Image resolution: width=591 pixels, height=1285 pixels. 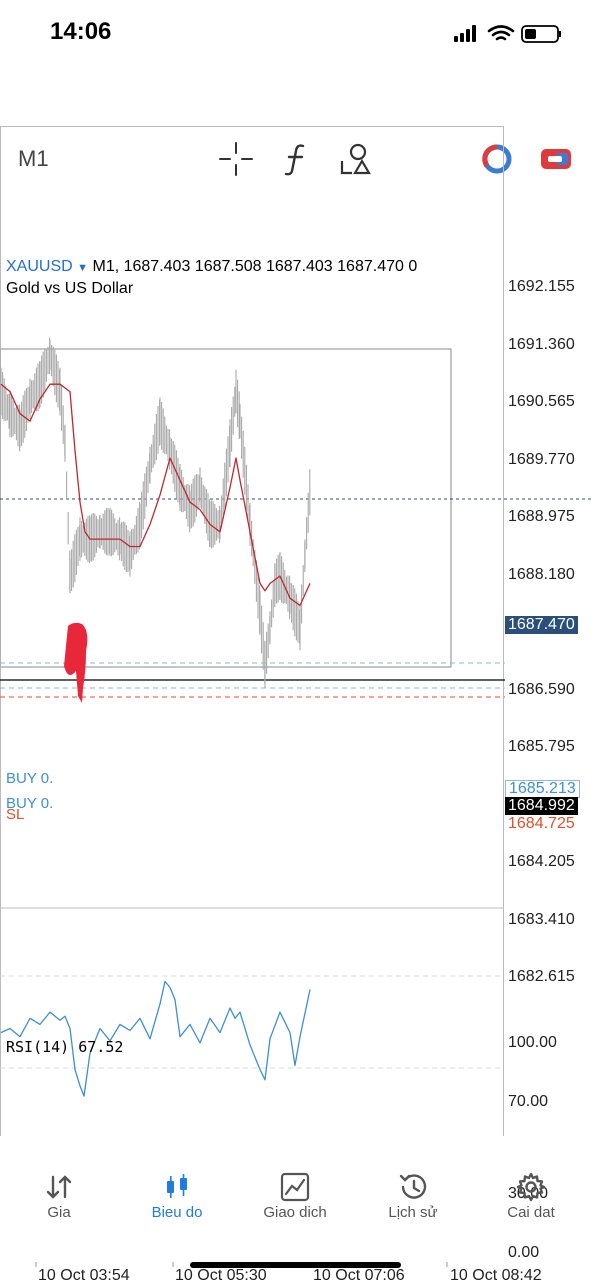 I want to click on price-tick: 1688.975, so click(x=541, y=516).